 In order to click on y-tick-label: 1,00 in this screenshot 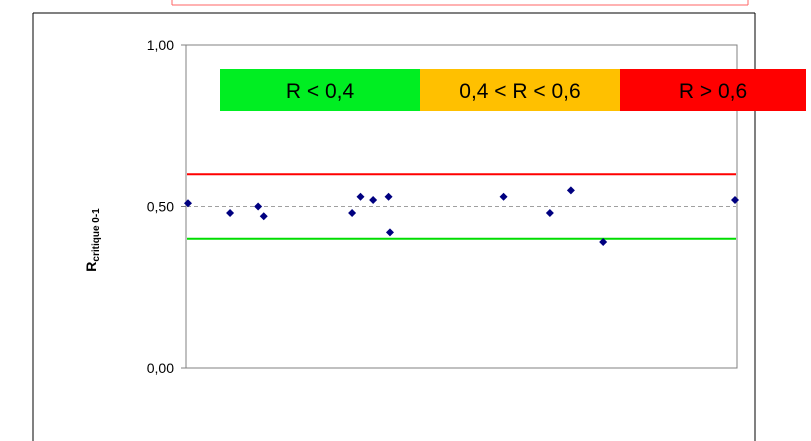, I will do `click(160, 45)`.